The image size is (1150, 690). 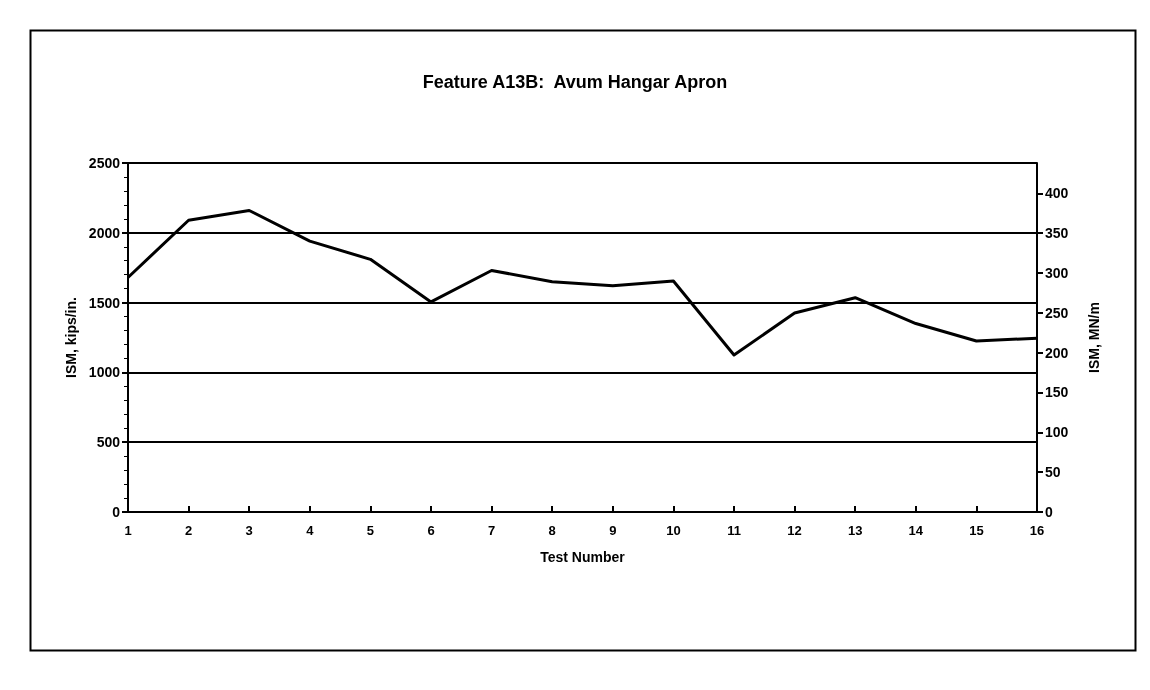 What do you see at coordinates (491, 530) in the screenshot?
I see `x-tick-label: 7` at bounding box center [491, 530].